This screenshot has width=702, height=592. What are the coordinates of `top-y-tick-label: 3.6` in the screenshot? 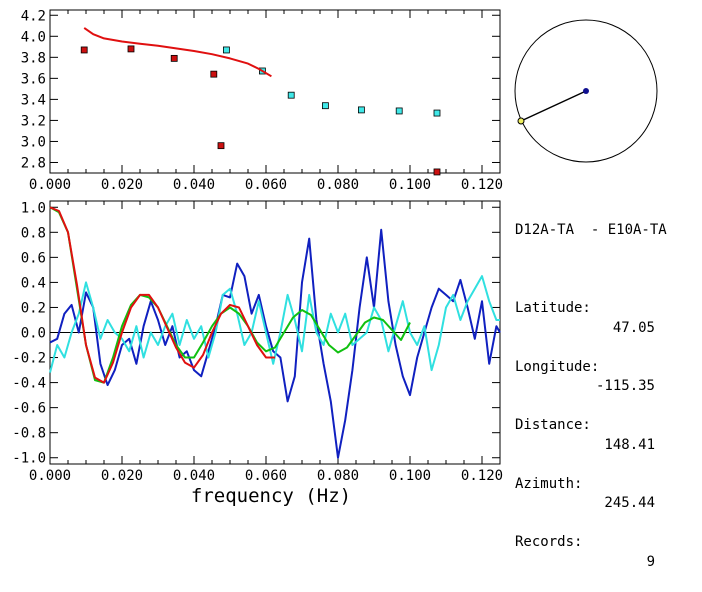 It's located at (33, 79).